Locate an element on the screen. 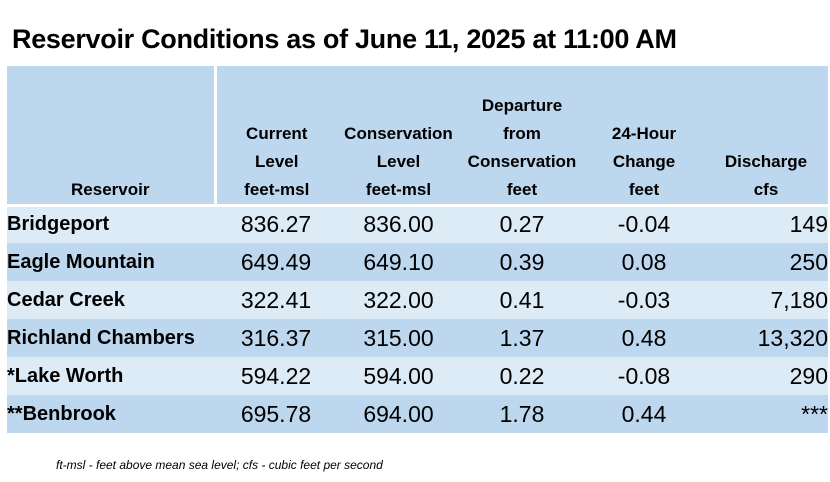 Image resolution: width=830 pixels, height=482 pixels. current-level-cell: 594.22 is located at coordinates (276, 376).